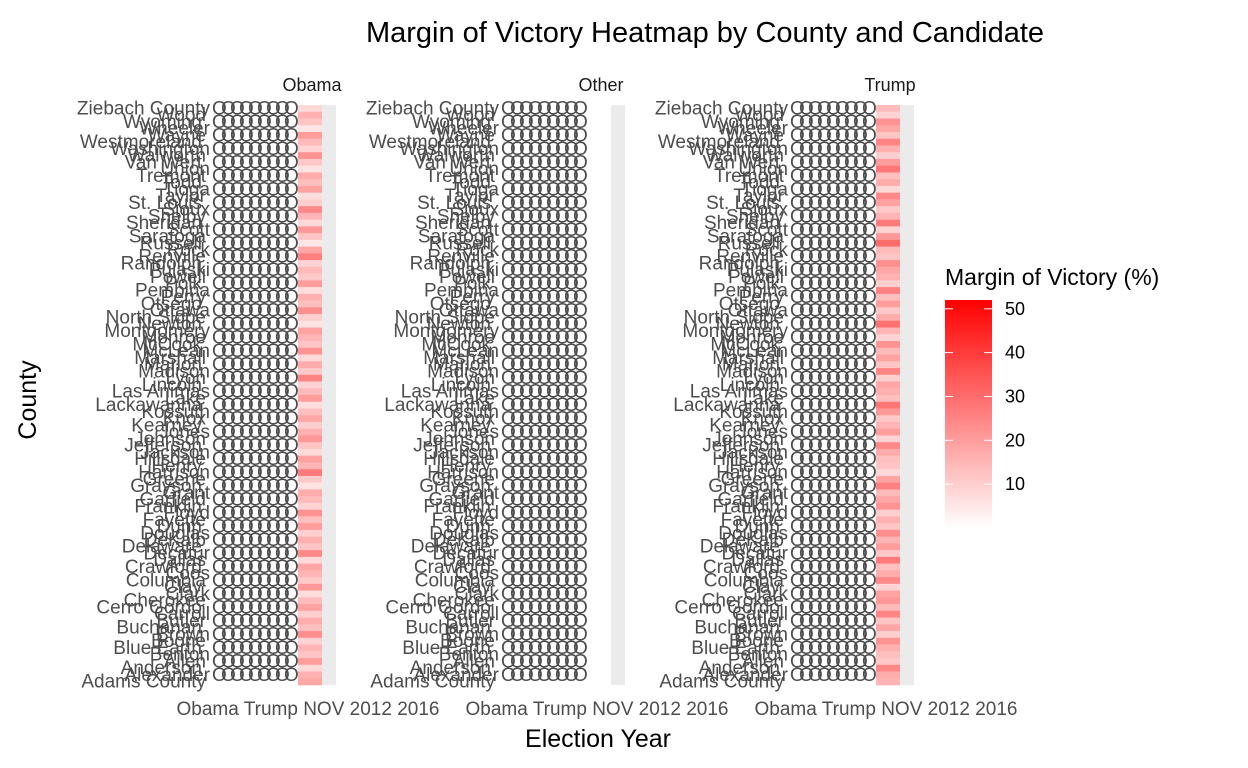  What do you see at coordinates (457, 237) in the screenshot?
I see `county-tick-label: Saratoga` at bounding box center [457, 237].